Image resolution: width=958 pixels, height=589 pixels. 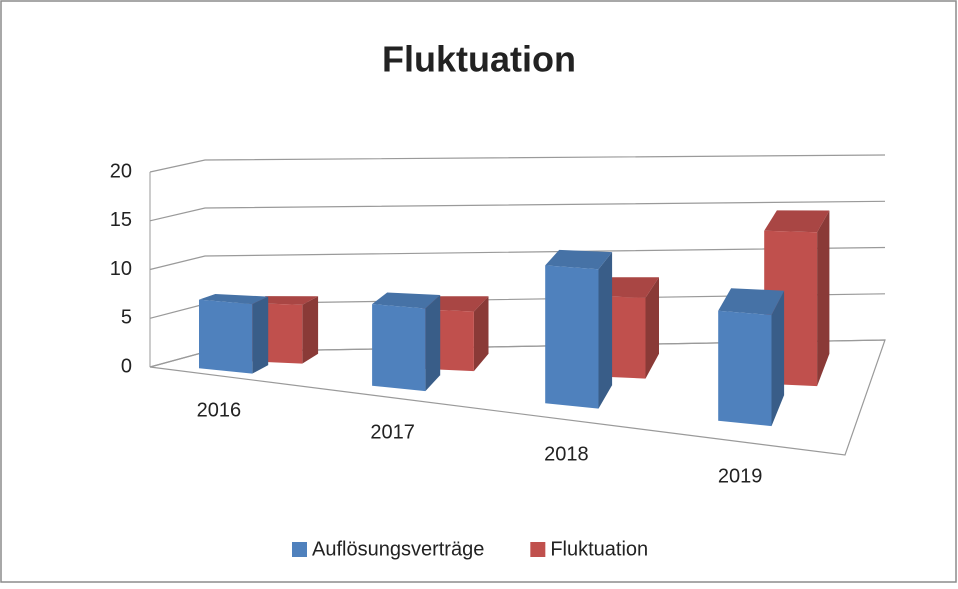 What do you see at coordinates (740, 476) in the screenshot?
I see `x-tick-label: 2019` at bounding box center [740, 476].